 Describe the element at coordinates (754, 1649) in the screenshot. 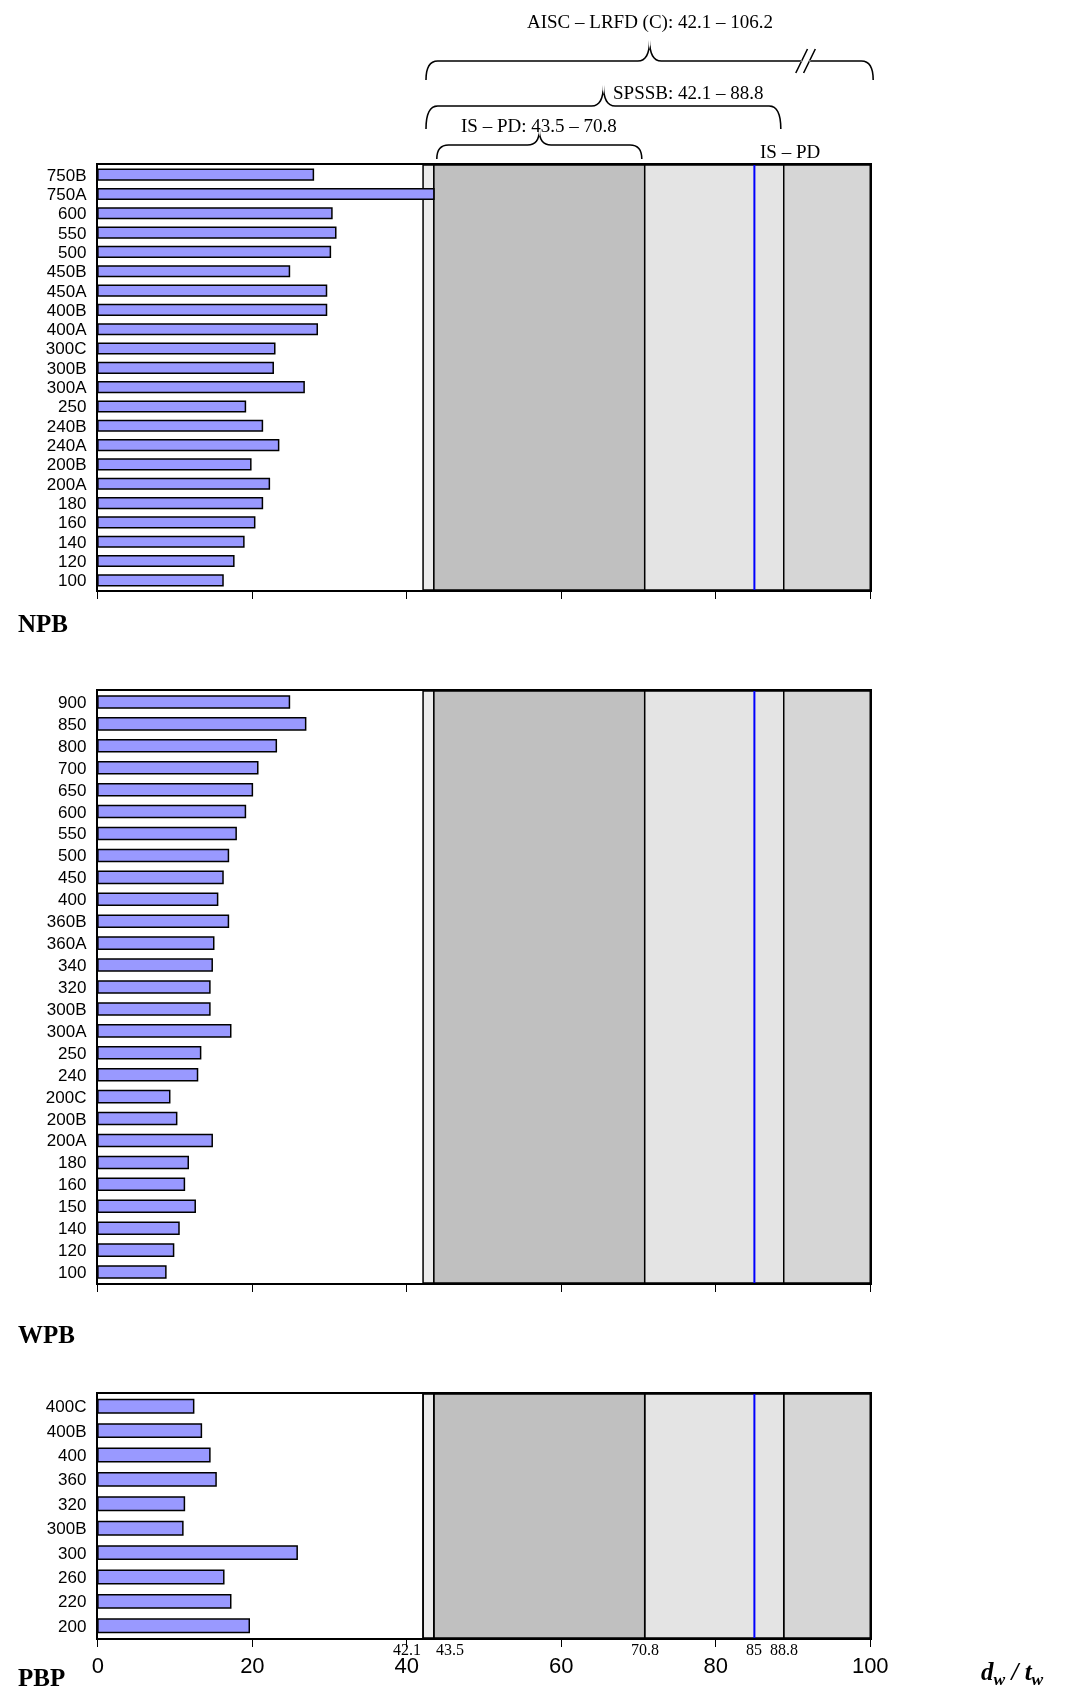

I see `ref-line-label: 85` at that location.